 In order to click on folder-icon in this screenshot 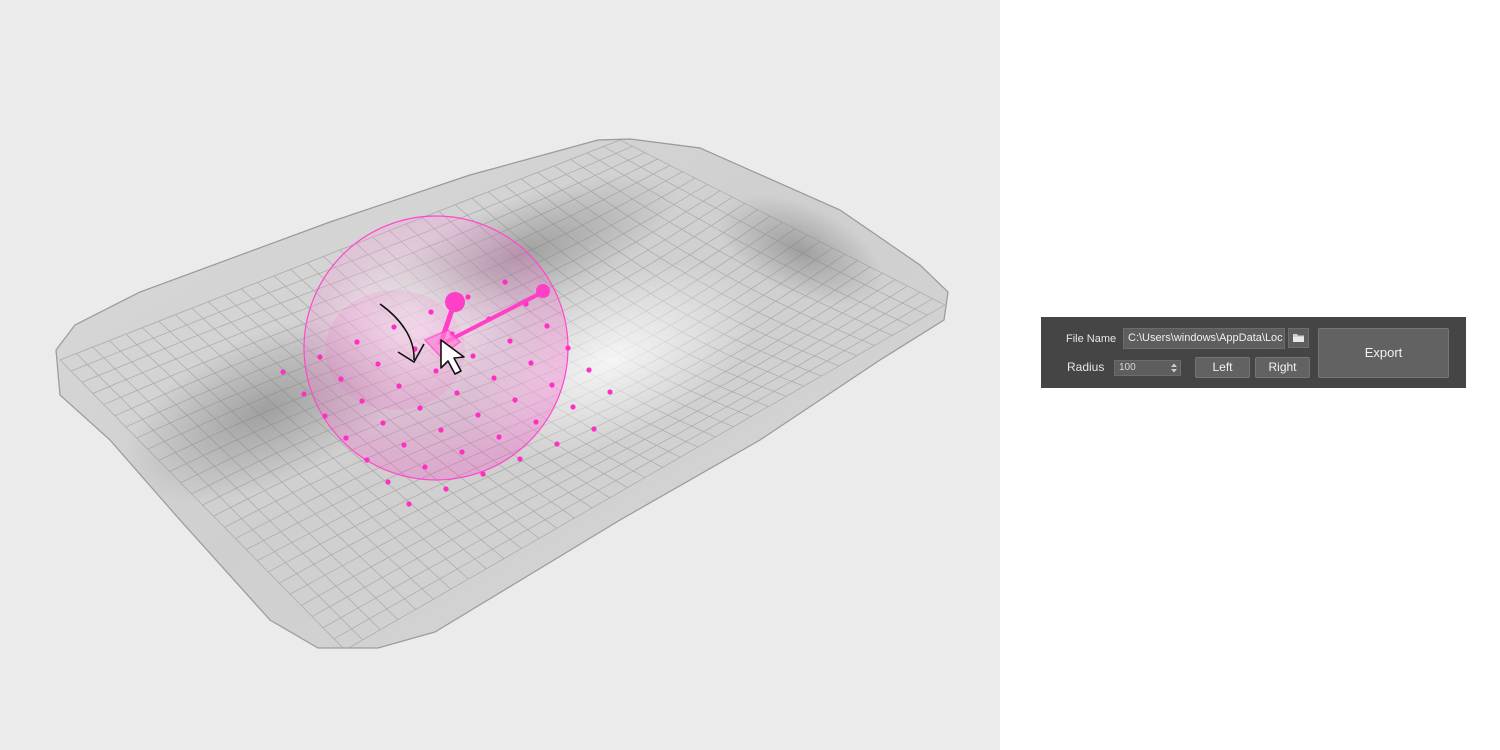, I will do `click(1298, 338)`.